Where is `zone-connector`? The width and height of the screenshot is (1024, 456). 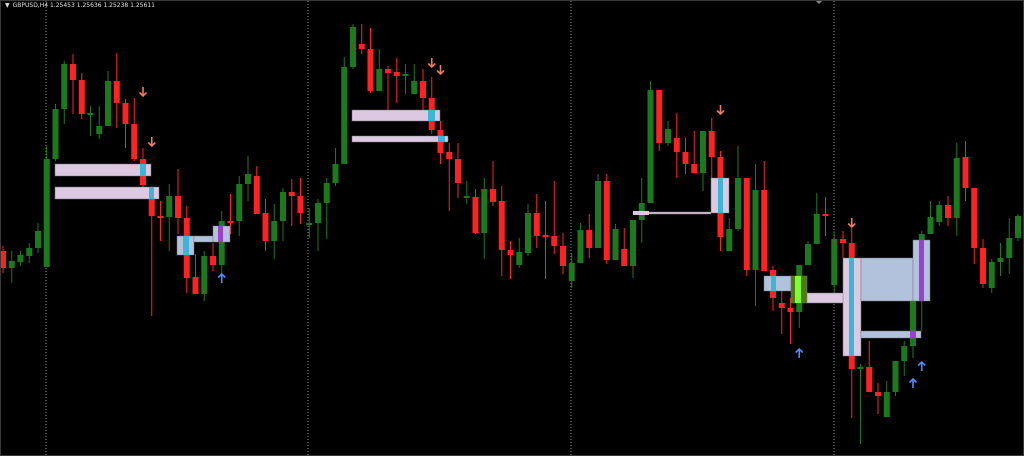 zone-connector is located at coordinates (825, 298).